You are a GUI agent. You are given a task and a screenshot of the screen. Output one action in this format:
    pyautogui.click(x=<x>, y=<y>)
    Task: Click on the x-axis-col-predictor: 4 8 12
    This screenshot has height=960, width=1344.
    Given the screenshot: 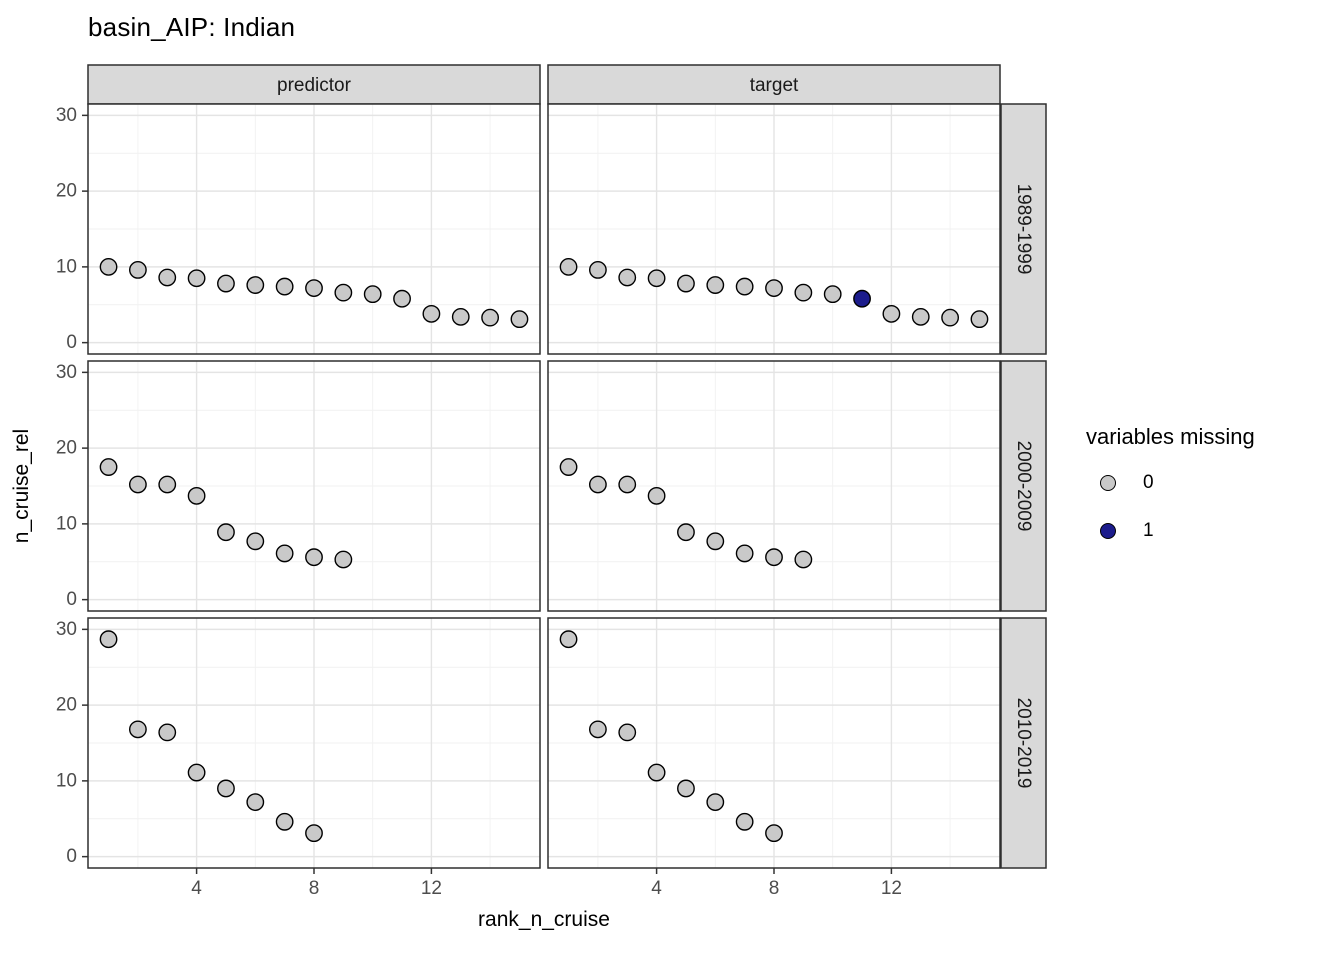 What is the action you would take?
    pyautogui.click(x=316, y=883)
    